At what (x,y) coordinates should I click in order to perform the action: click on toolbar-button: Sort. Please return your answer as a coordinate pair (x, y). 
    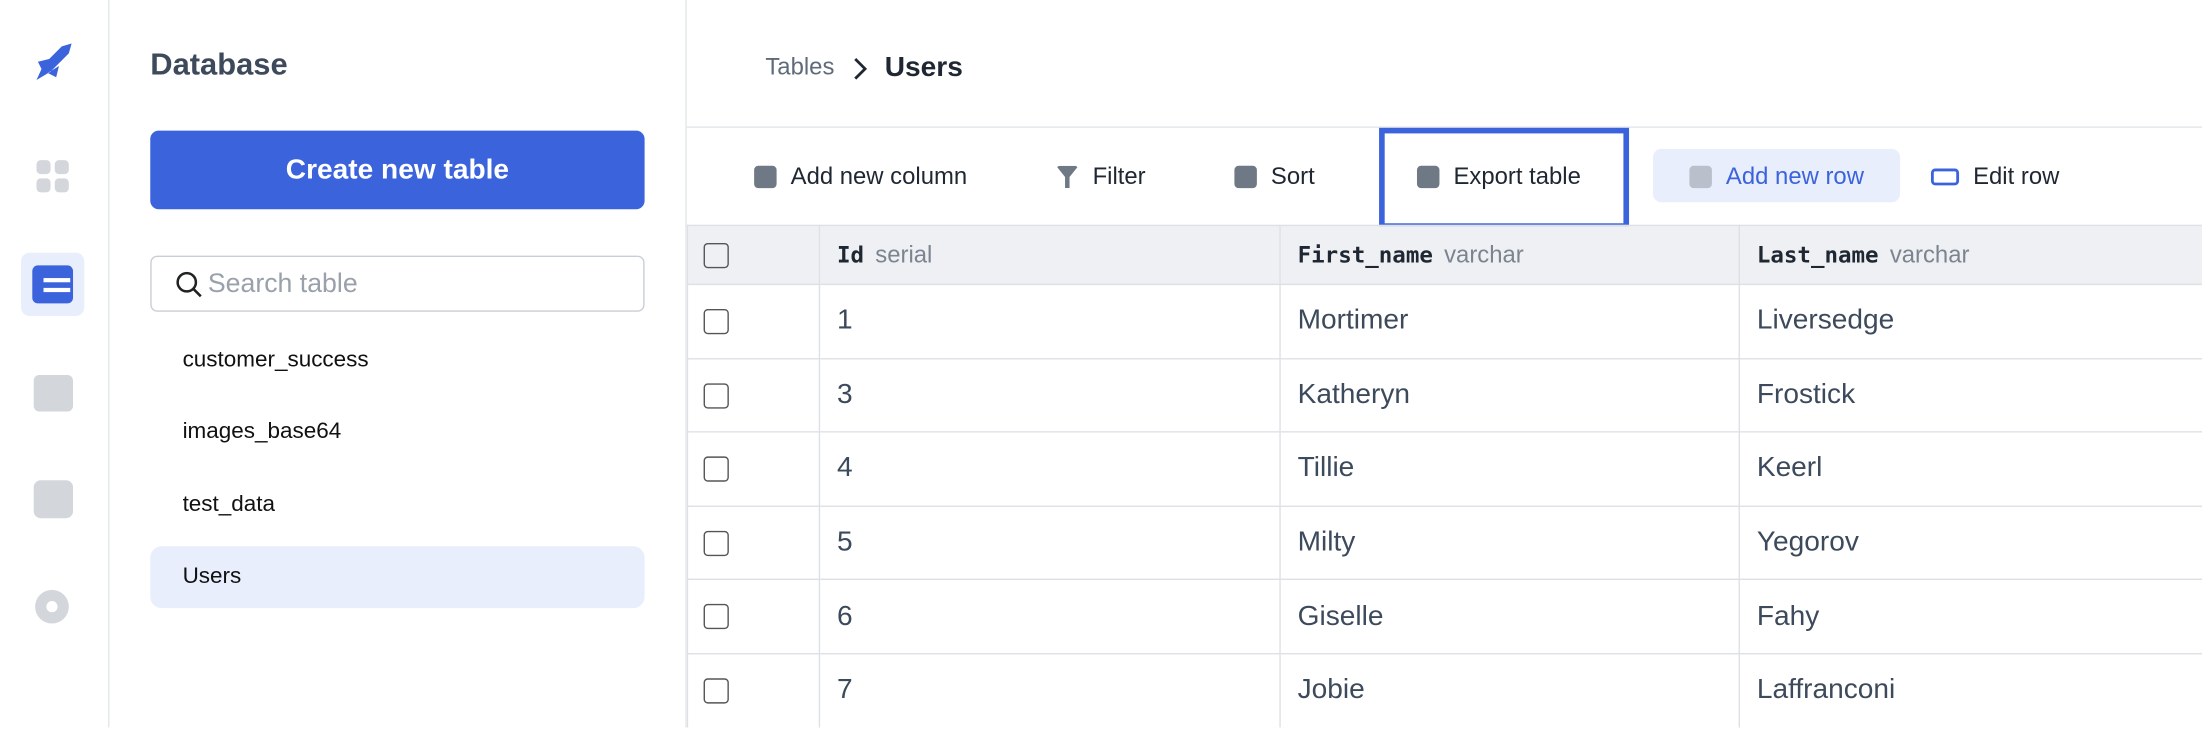
    Looking at the image, I should click on (1274, 177).